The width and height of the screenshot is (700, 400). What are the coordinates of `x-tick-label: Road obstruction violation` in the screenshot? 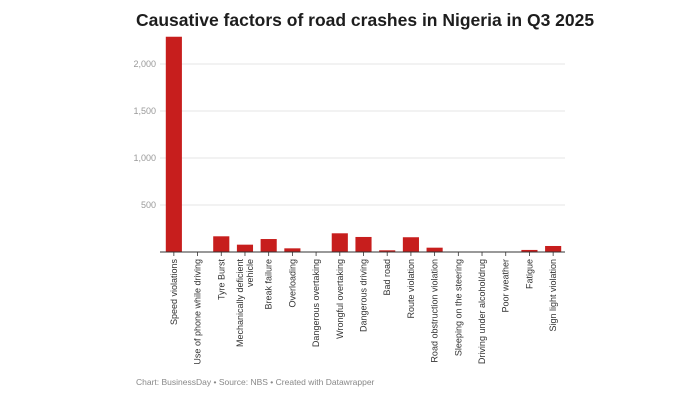 It's located at (435, 311).